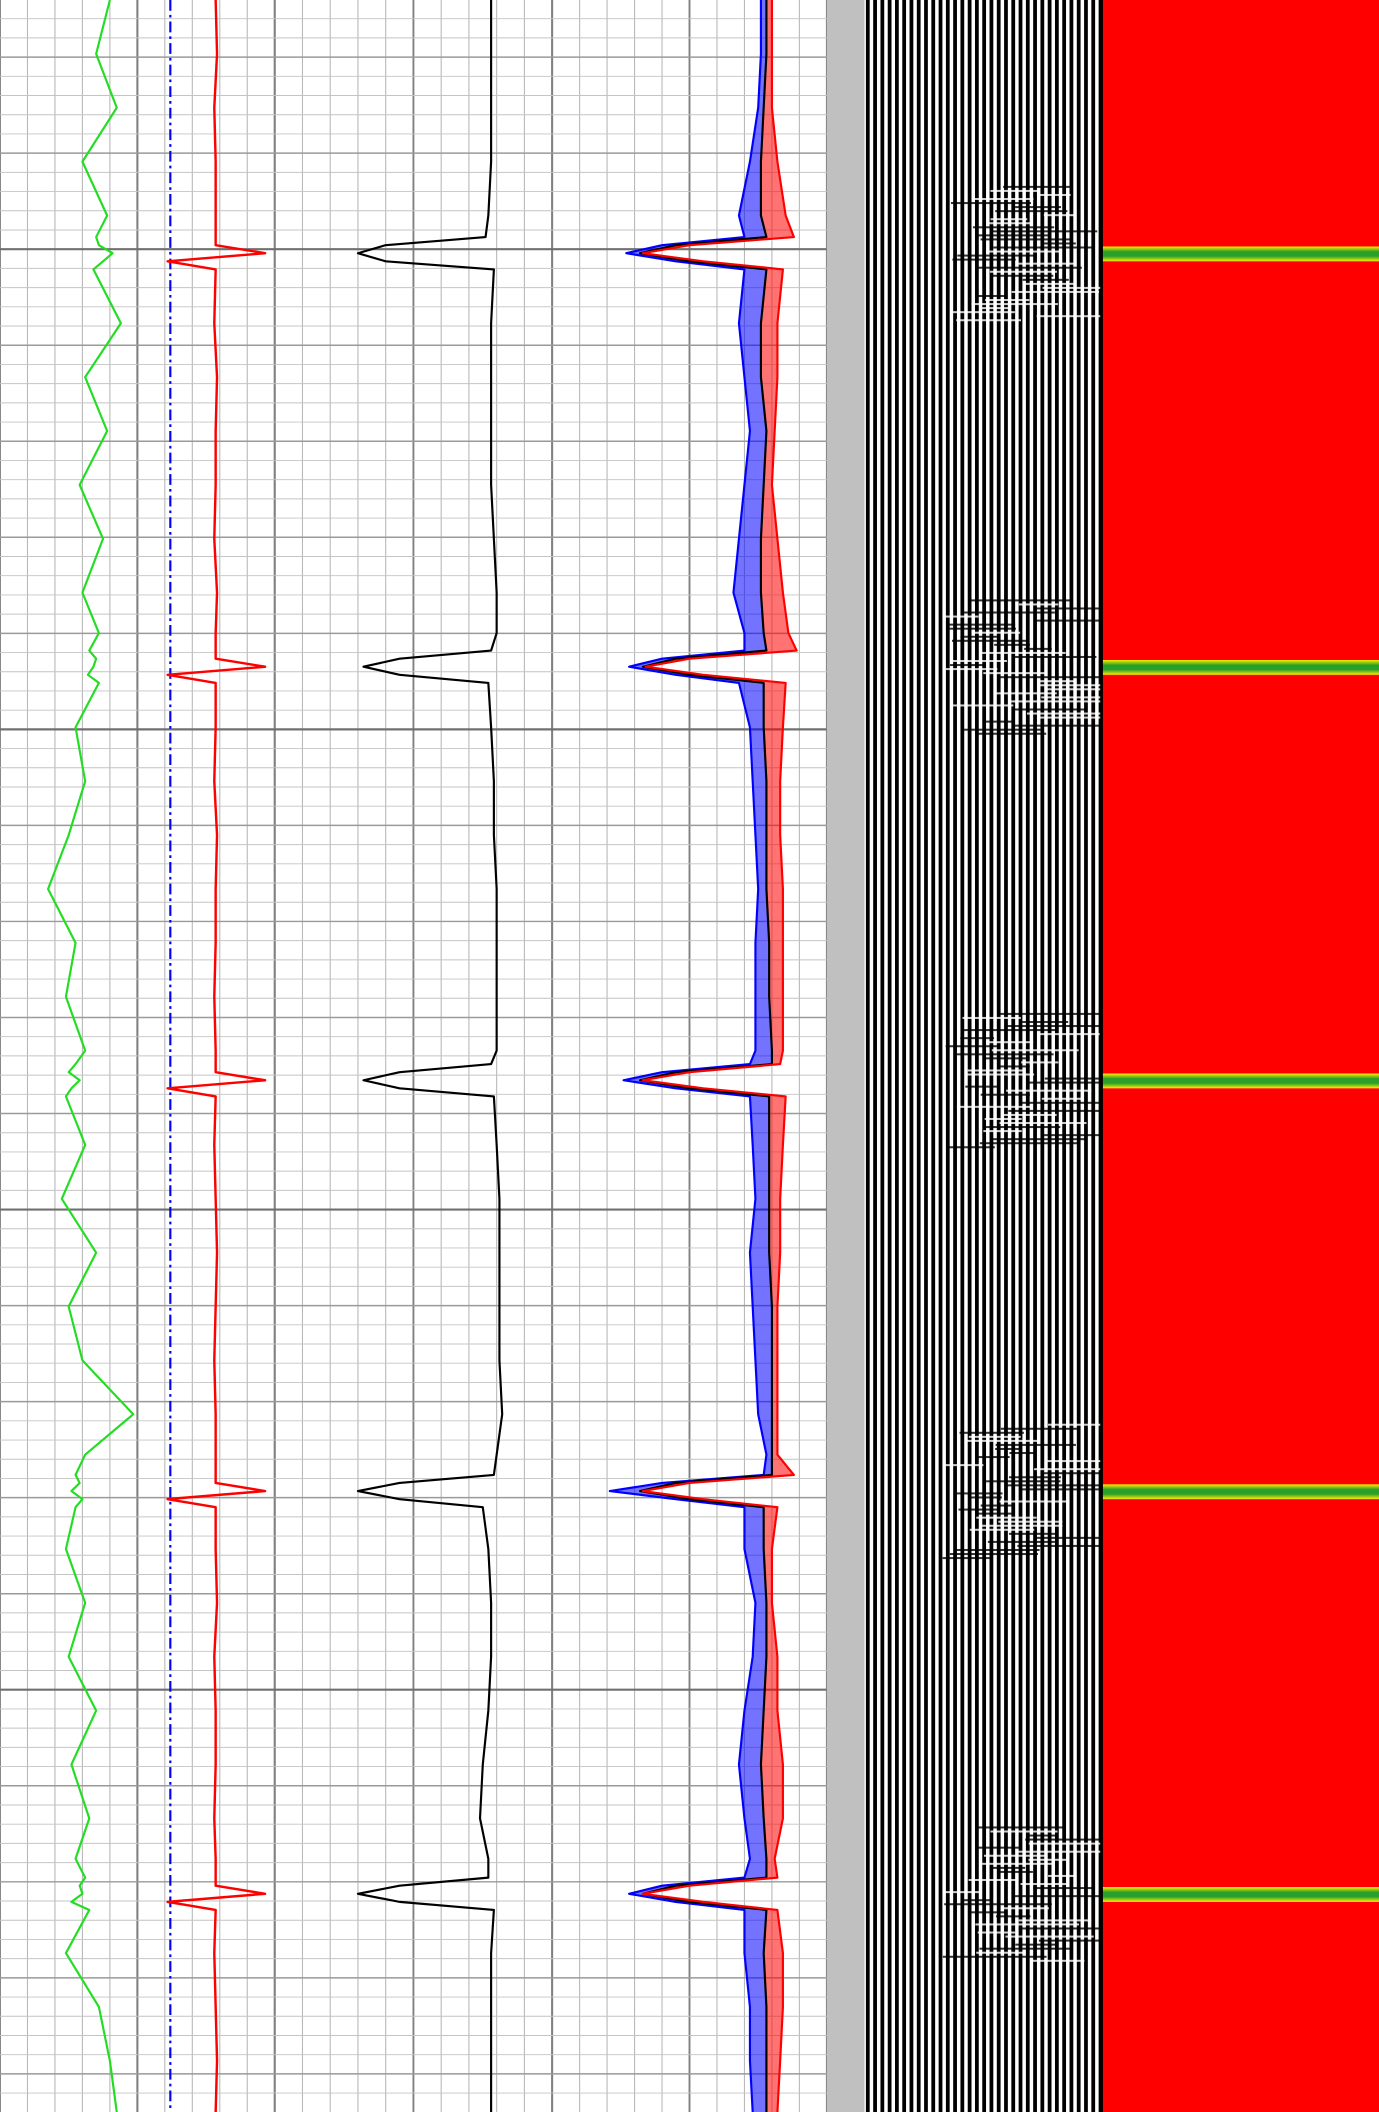 Image resolution: width=1379 pixels, height=2112 pixels. Describe the element at coordinates (1240, 1492) in the screenshot. I see `collar-band` at that location.